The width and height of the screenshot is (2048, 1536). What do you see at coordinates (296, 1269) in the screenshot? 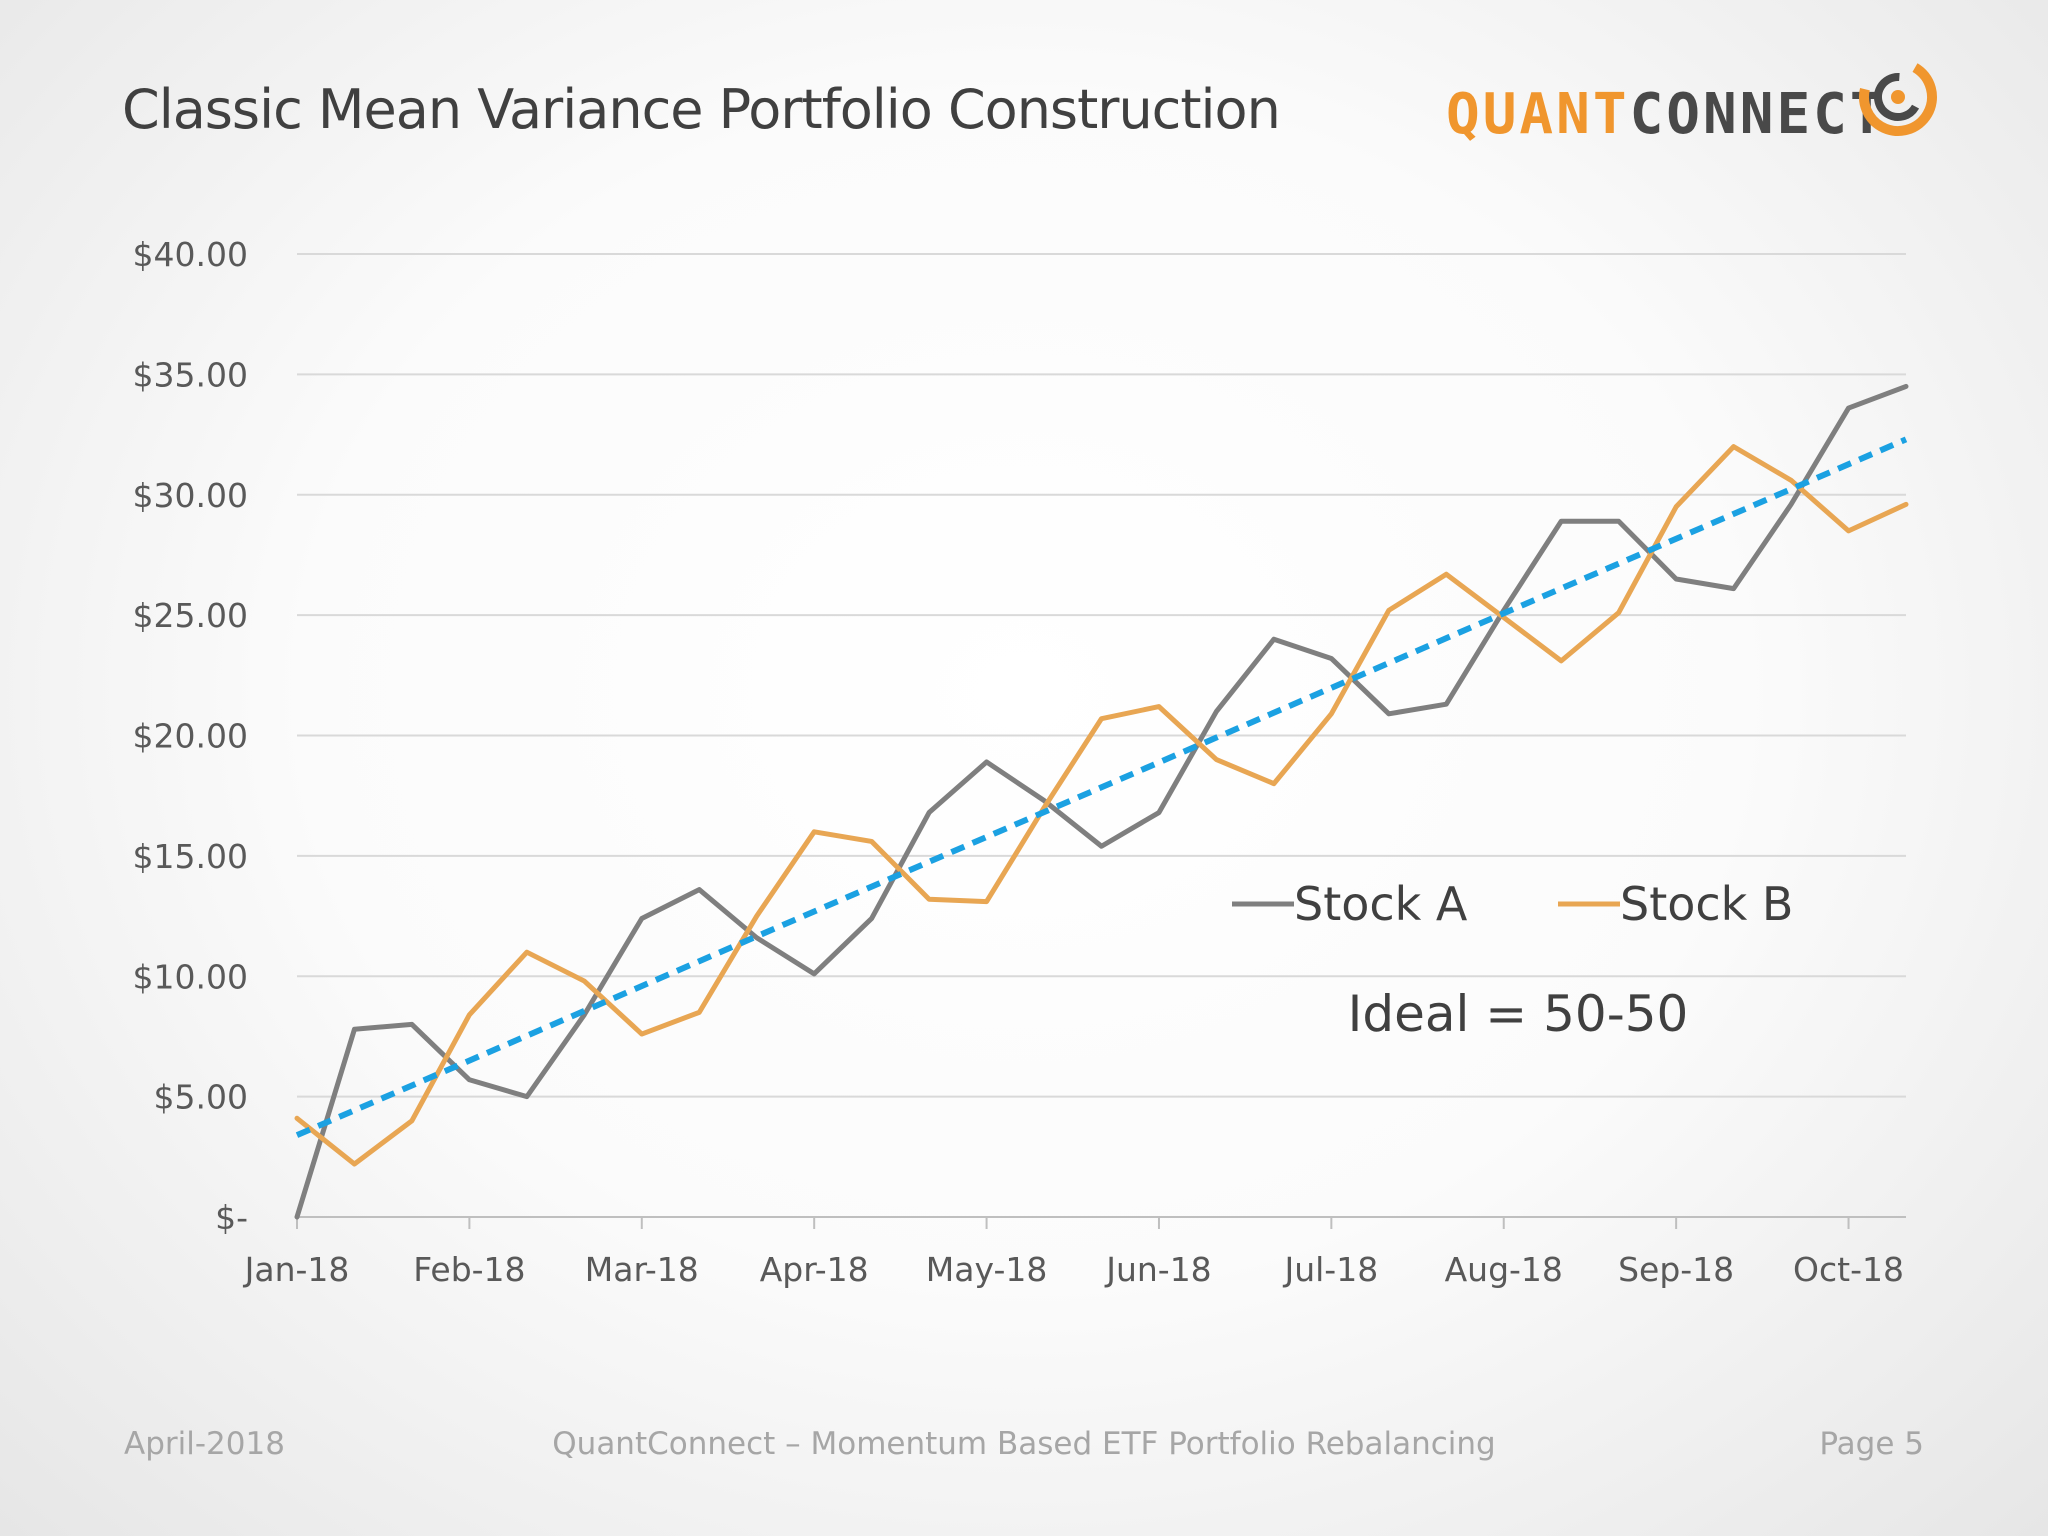
I see `x-tick-label: Jan-18` at bounding box center [296, 1269].